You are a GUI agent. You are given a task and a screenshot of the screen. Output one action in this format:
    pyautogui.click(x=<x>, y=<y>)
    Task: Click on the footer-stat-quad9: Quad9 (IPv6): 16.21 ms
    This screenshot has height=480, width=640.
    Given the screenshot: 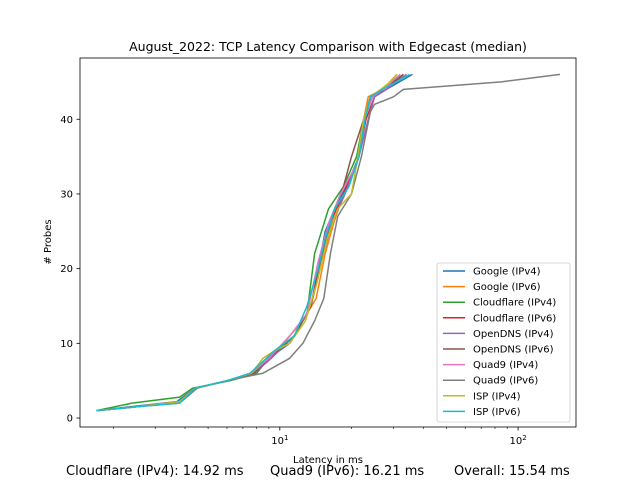 What is the action you would take?
    pyautogui.click(x=347, y=471)
    